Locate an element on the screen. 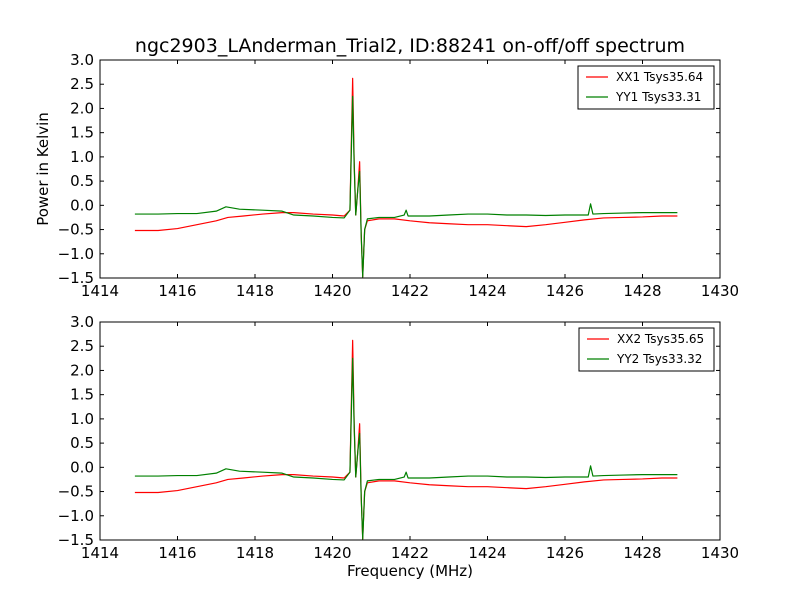  x-axis-label: Frequency (MHz) is located at coordinates (410, 571).